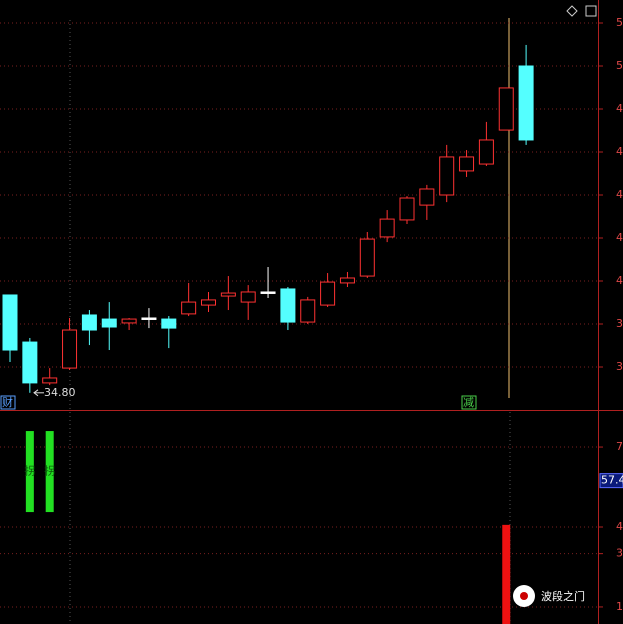 The width and height of the screenshot is (623, 624). I want to click on annotation-label: 34.80, so click(60, 392).